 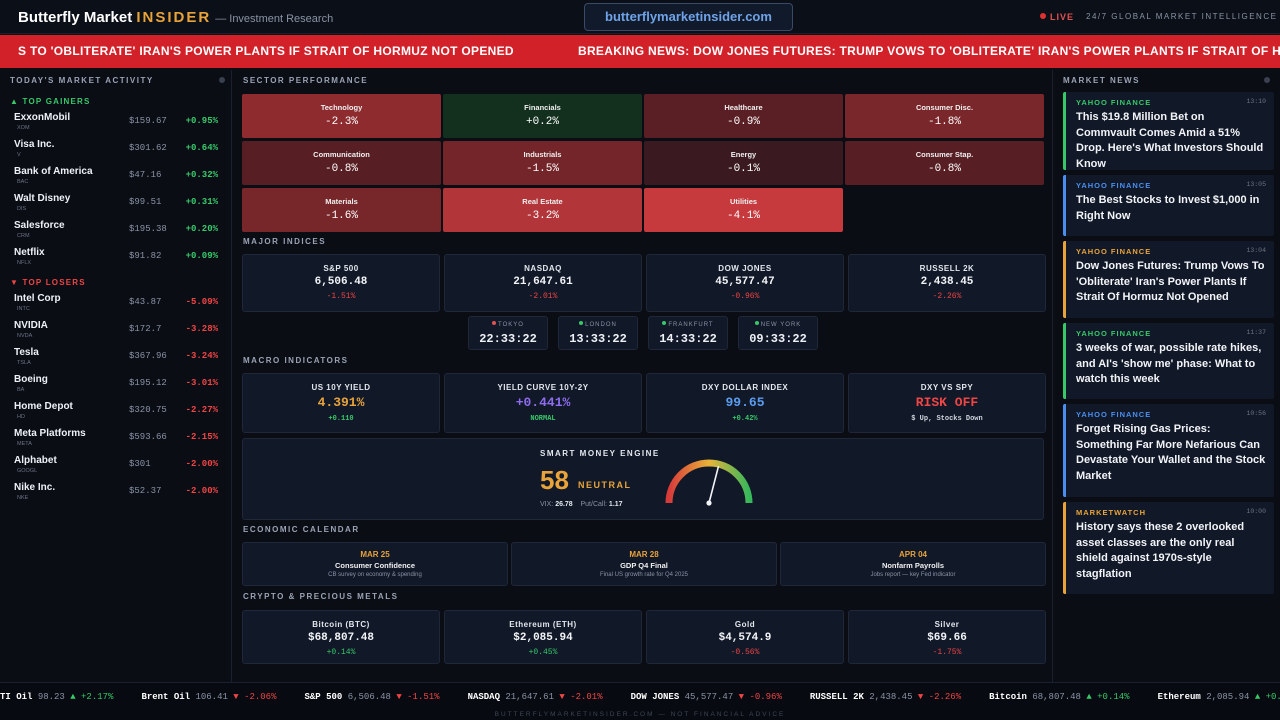 What do you see at coordinates (947, 296) in the screenshot?
I see `index-change: -2.26%` at bounding box center [947, 296].